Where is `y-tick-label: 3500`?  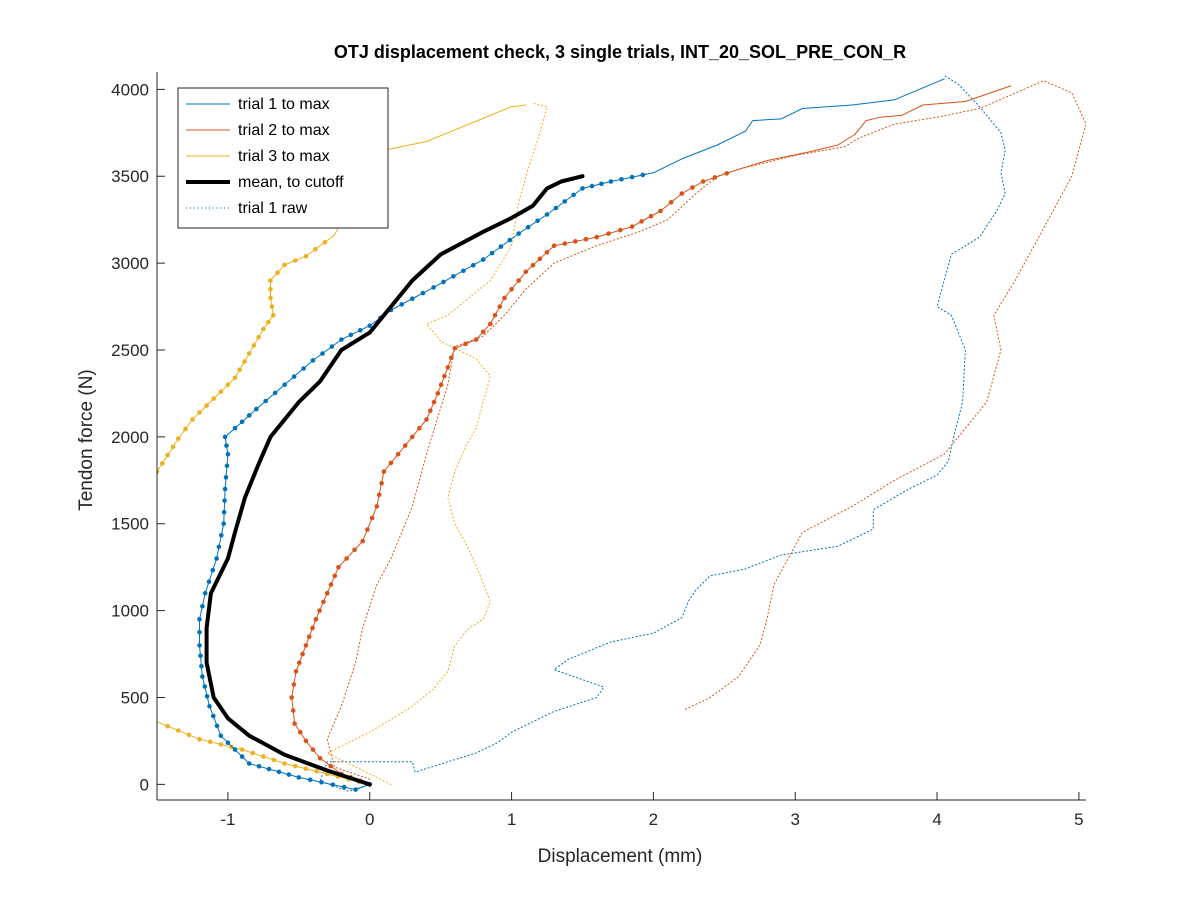 y-tick-label: 3500 is located at coordinates (130, 176).